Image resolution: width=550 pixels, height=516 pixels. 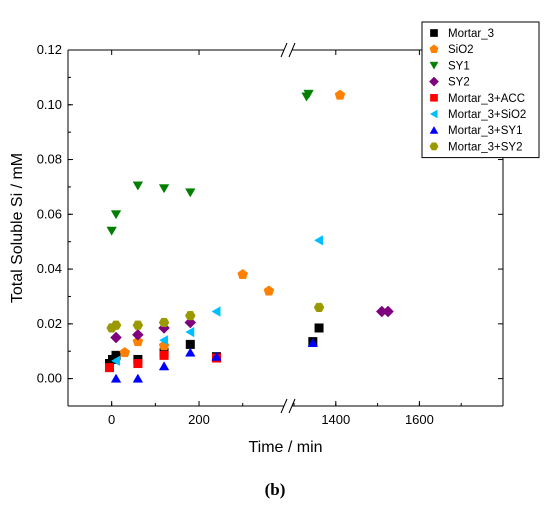 What do you see at coordinates (49, 213) in the screenshot?
I see `y-tick-label: 0.06` at bounding box center [49, 213].